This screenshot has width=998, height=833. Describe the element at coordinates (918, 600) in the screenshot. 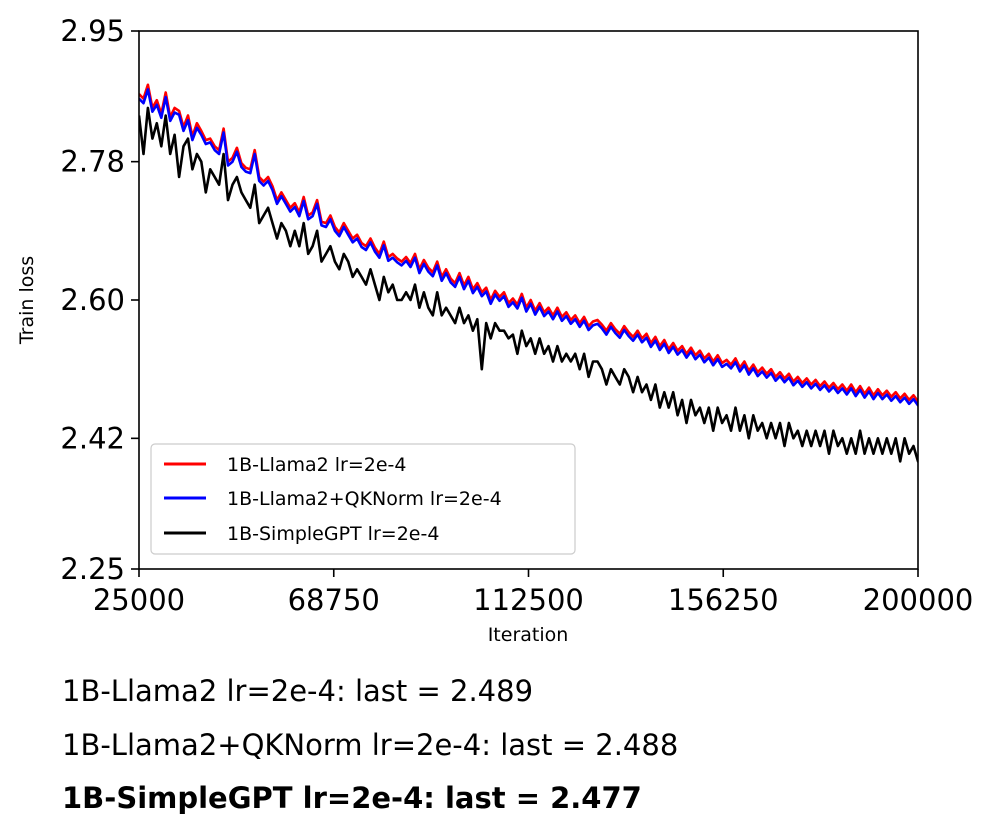

I see `x-tick-label: 200000` at that location.